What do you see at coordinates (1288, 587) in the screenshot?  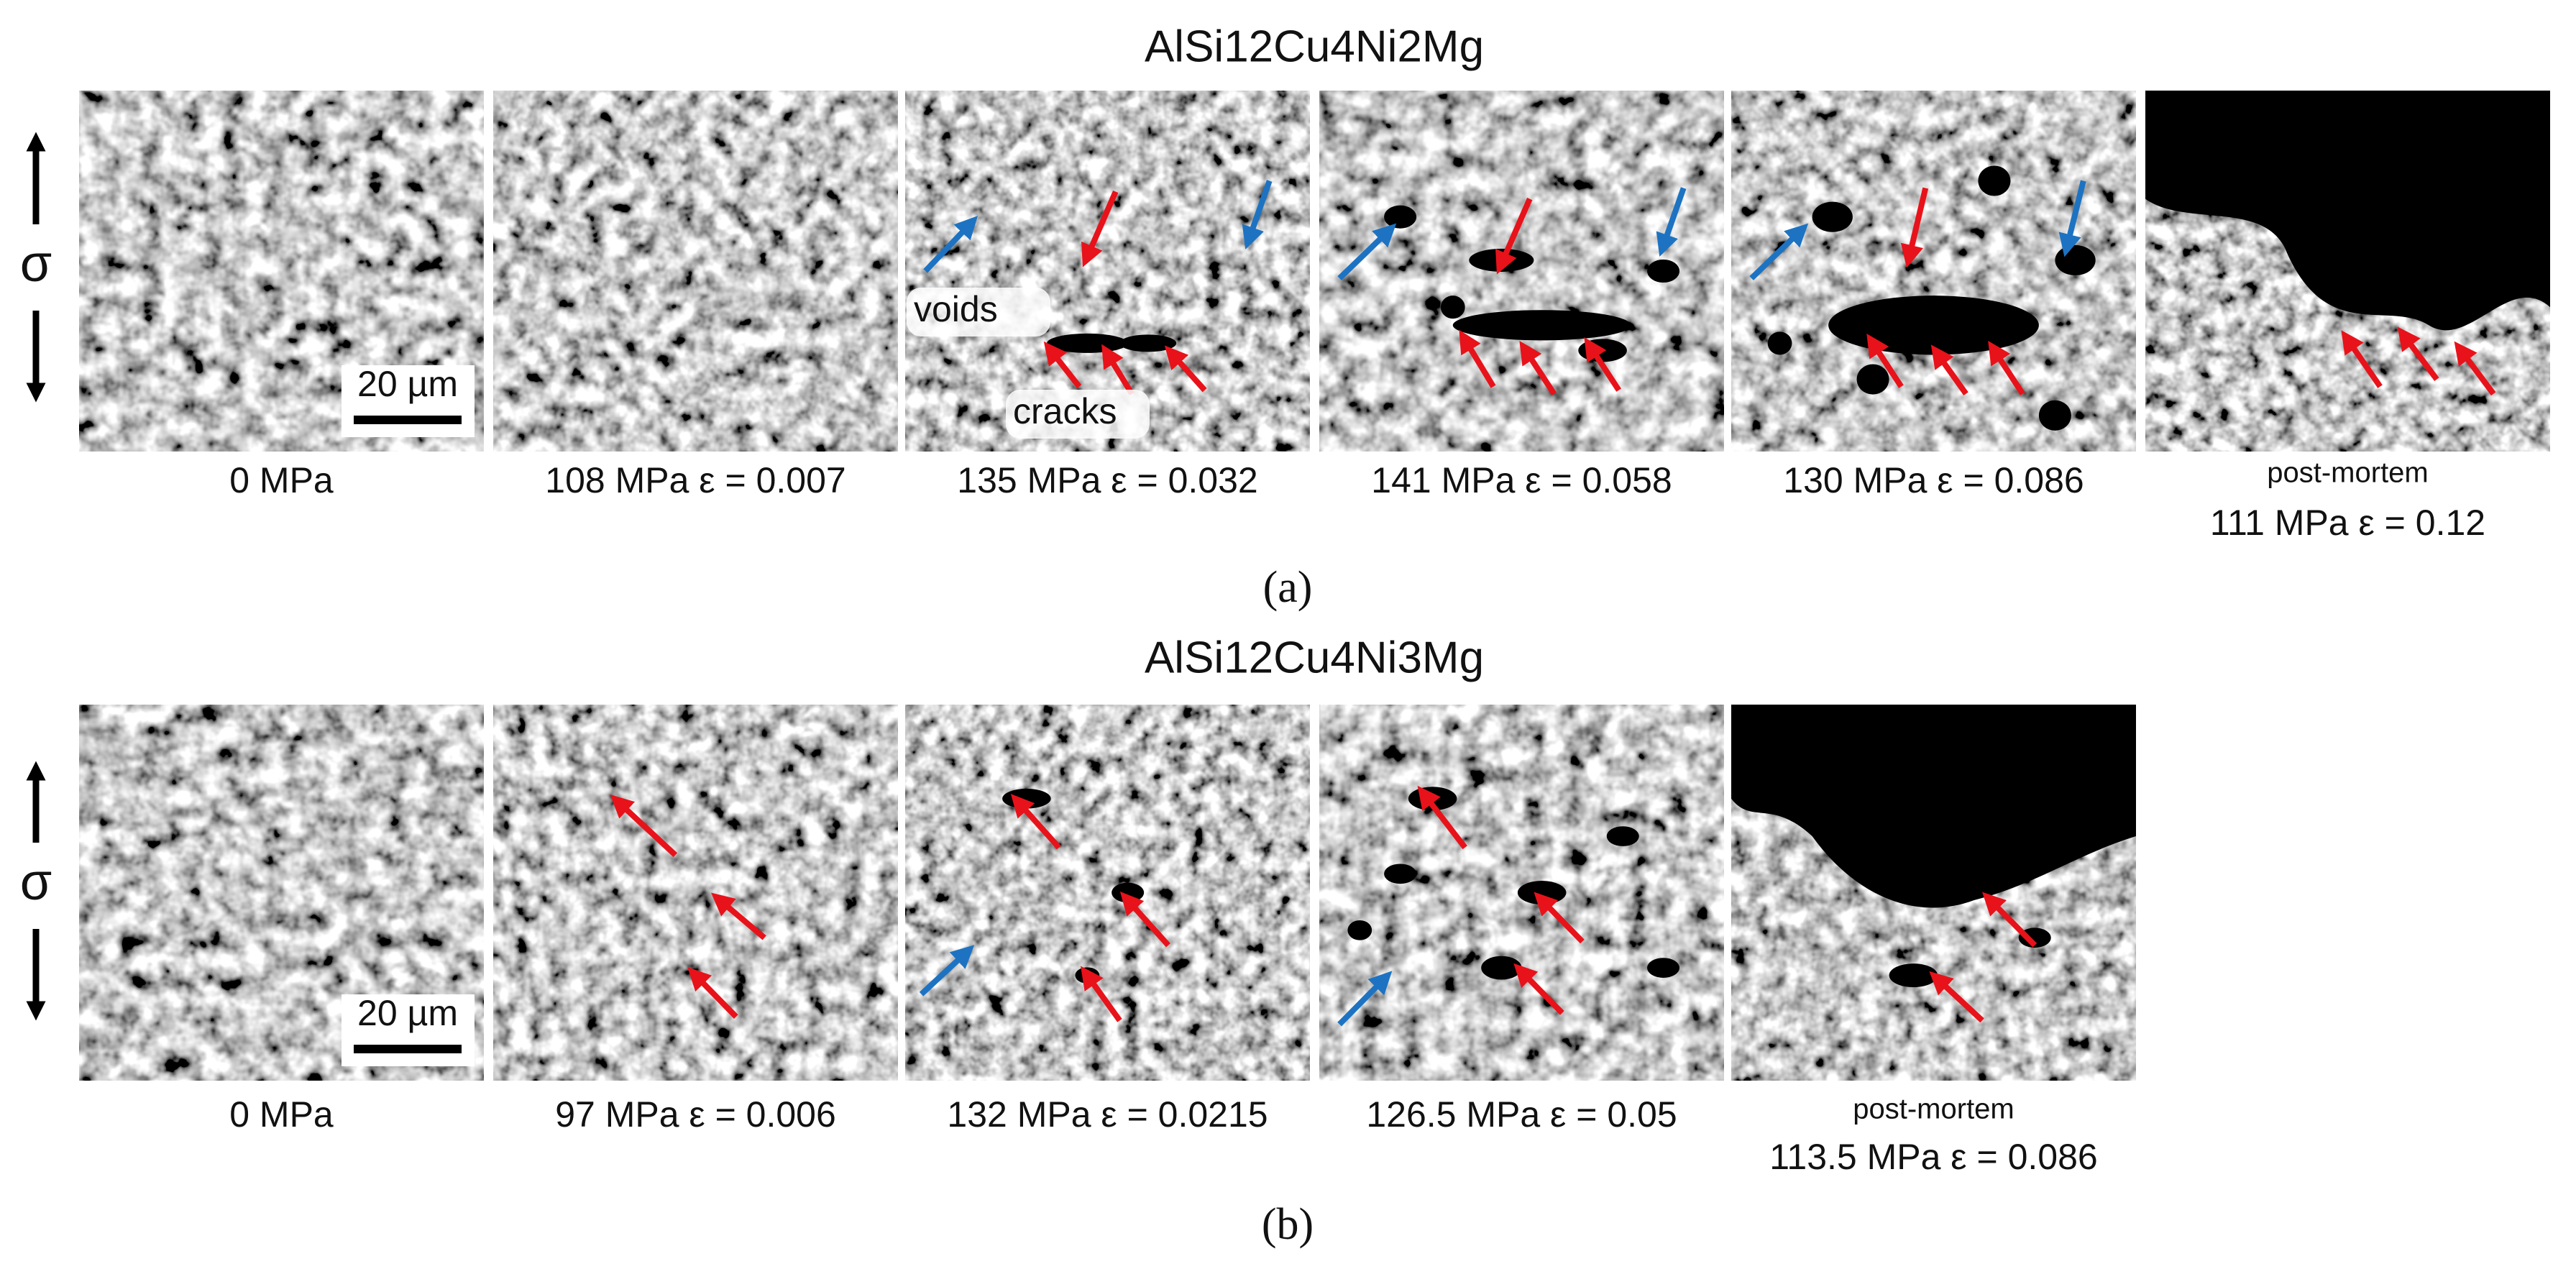 I see `panel-label: (a)` at bounding box center [1288, 587].